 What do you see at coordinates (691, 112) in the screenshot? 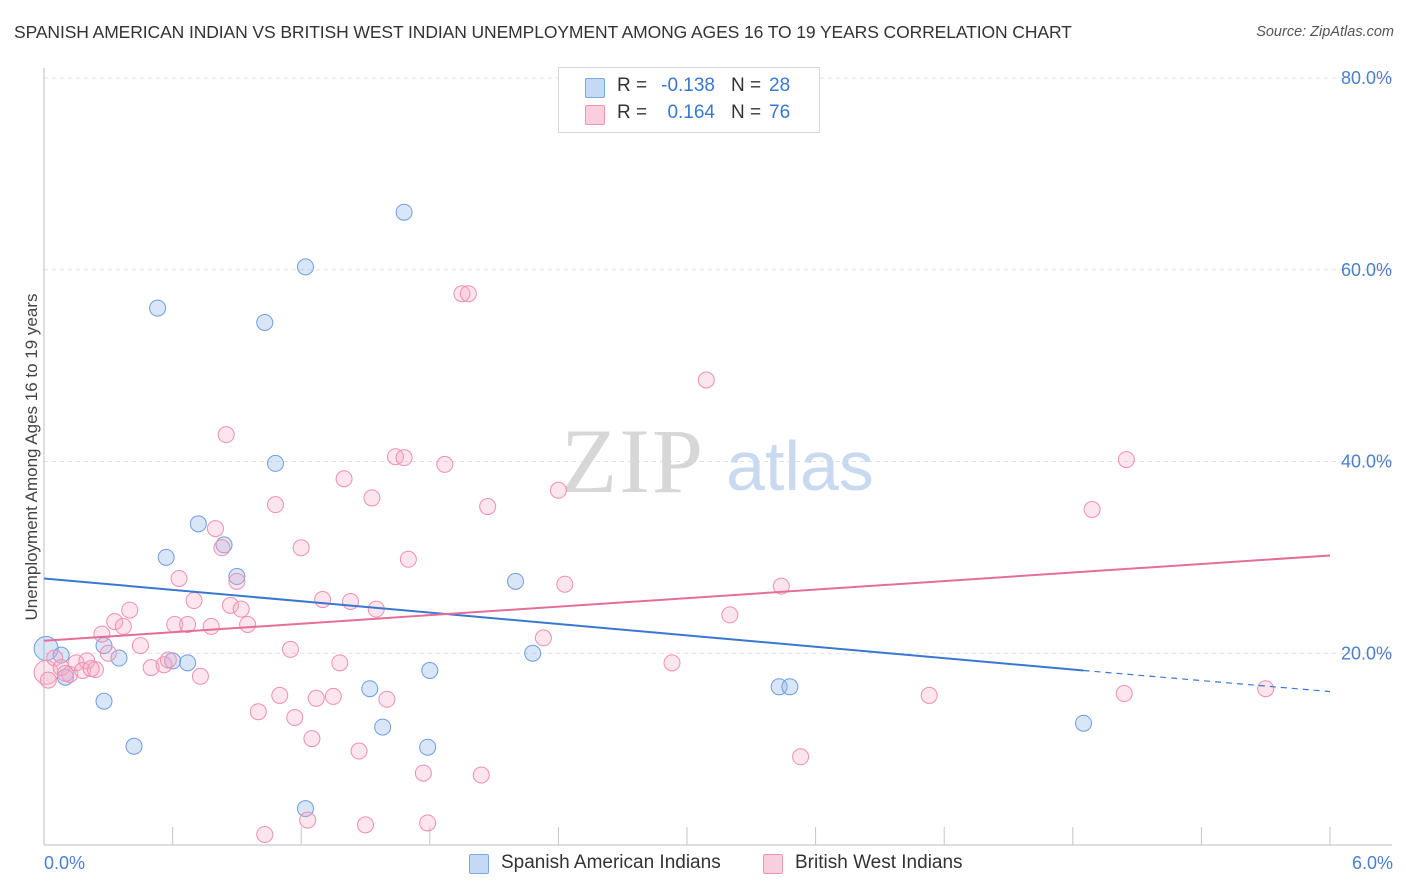
I see `legend-r-value: 0.164` at bounding box center [691, 112].